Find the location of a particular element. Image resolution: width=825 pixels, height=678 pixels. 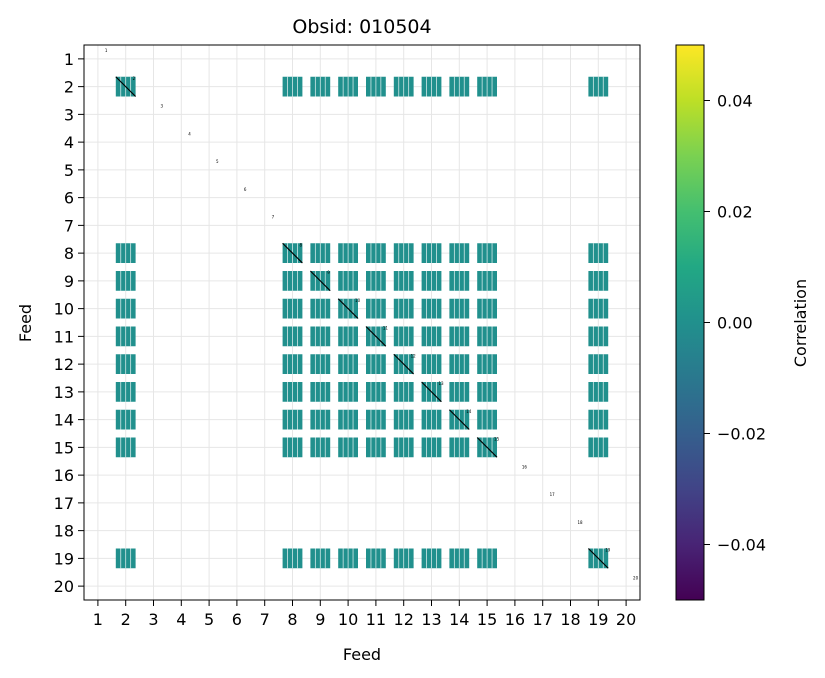

diagonal-feed-label: 6 is located at coordinates (245, 189).